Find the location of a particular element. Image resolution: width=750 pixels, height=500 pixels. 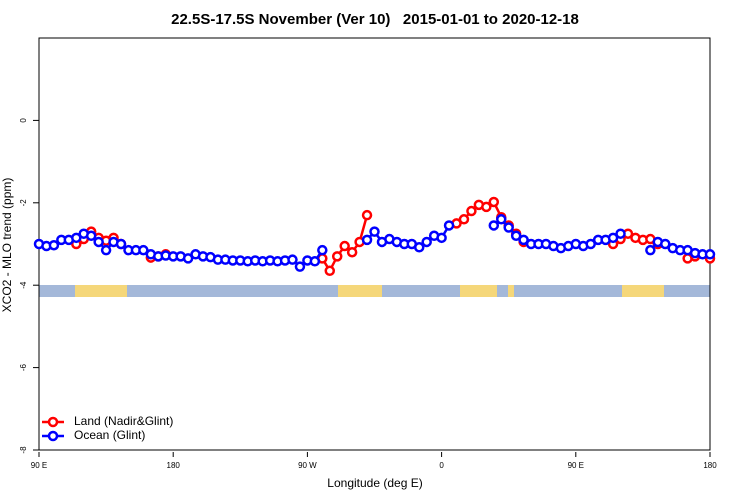

legend-label: Land (Nadir&Glint) is located at coordinates (123, 421).